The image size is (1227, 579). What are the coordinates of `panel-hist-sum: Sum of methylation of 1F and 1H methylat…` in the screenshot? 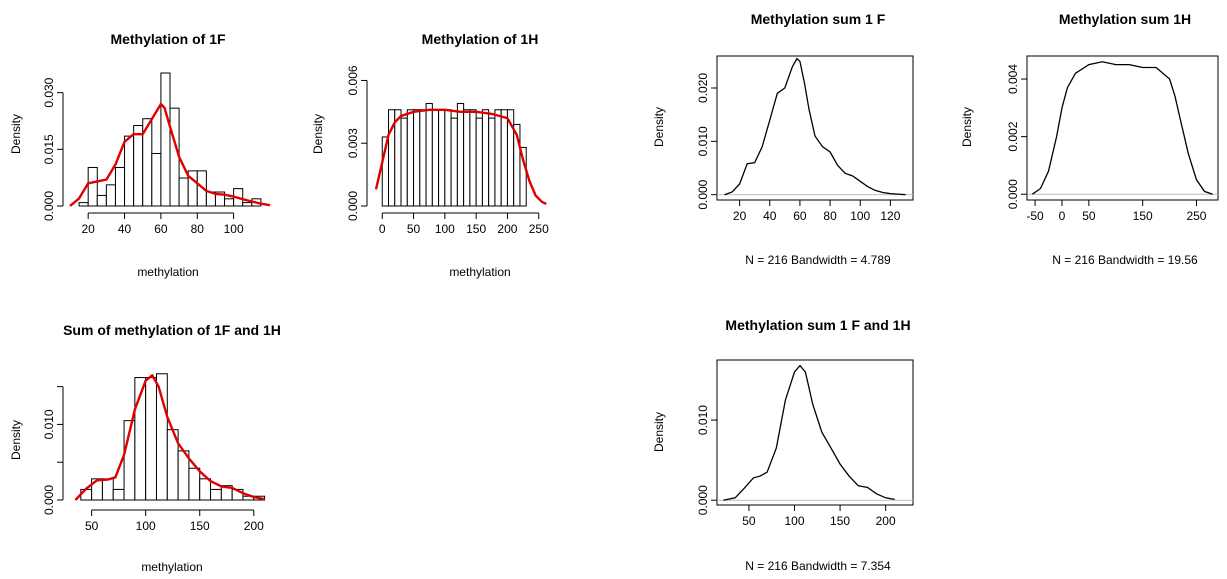 It's located at (145, 448).